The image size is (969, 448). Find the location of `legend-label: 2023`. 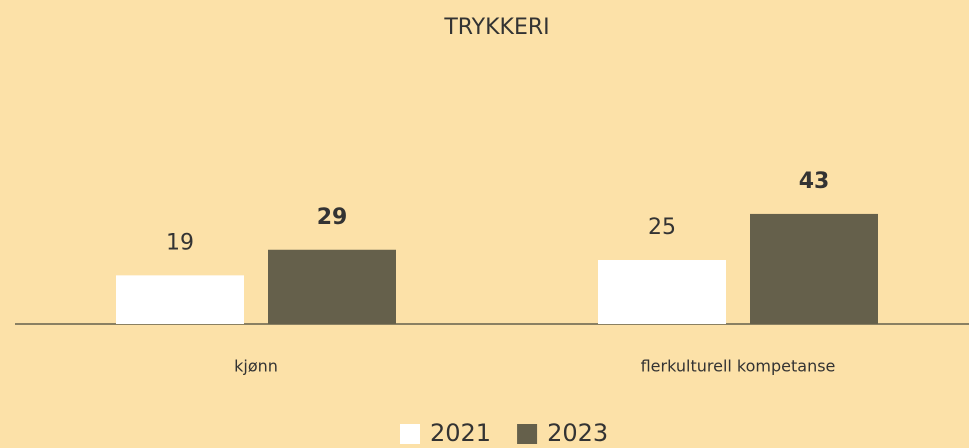

legend-label: 2023 is located at coordinates (577, 433).